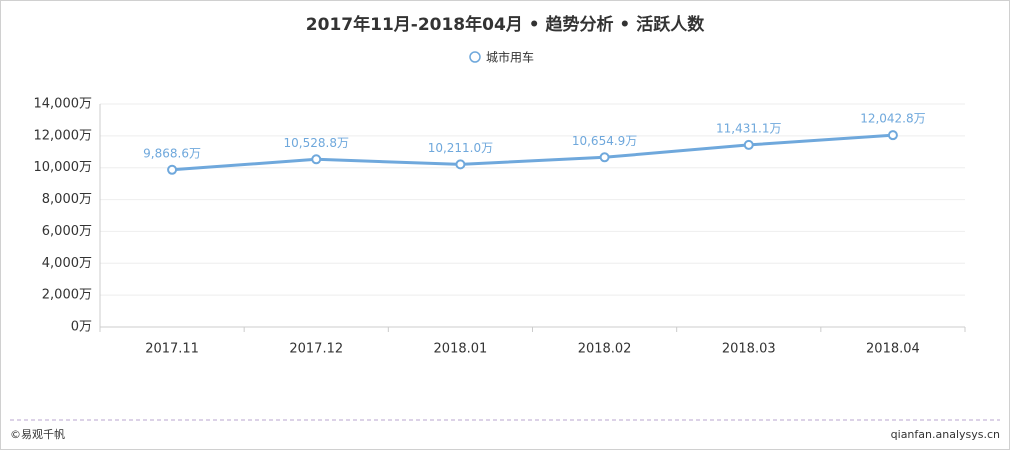 The image size is (1010, 450). Describe the element at coordinates (172, 349) in the screenshot. I see `x-tick-label: 2017.11` at that location.